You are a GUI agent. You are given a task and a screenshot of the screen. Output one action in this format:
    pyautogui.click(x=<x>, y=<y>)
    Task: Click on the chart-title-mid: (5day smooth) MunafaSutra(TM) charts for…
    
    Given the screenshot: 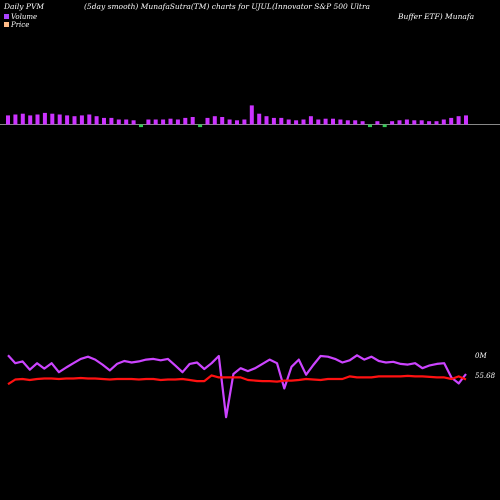 What is the action you would take?
    pyautogui.click(x=178, y=6)
    